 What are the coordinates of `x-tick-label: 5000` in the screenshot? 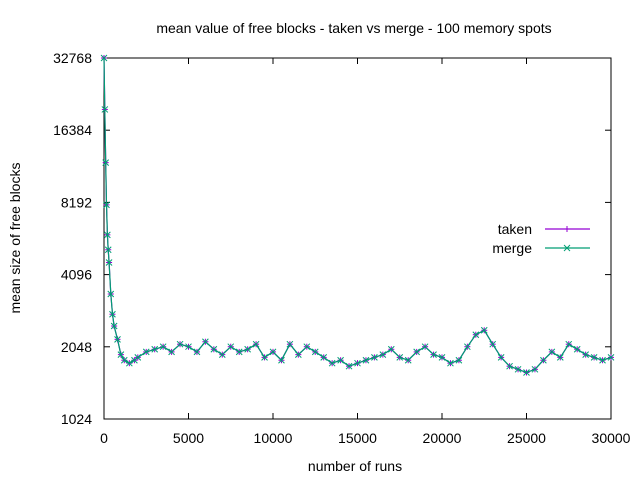 It's located at (188, 438).